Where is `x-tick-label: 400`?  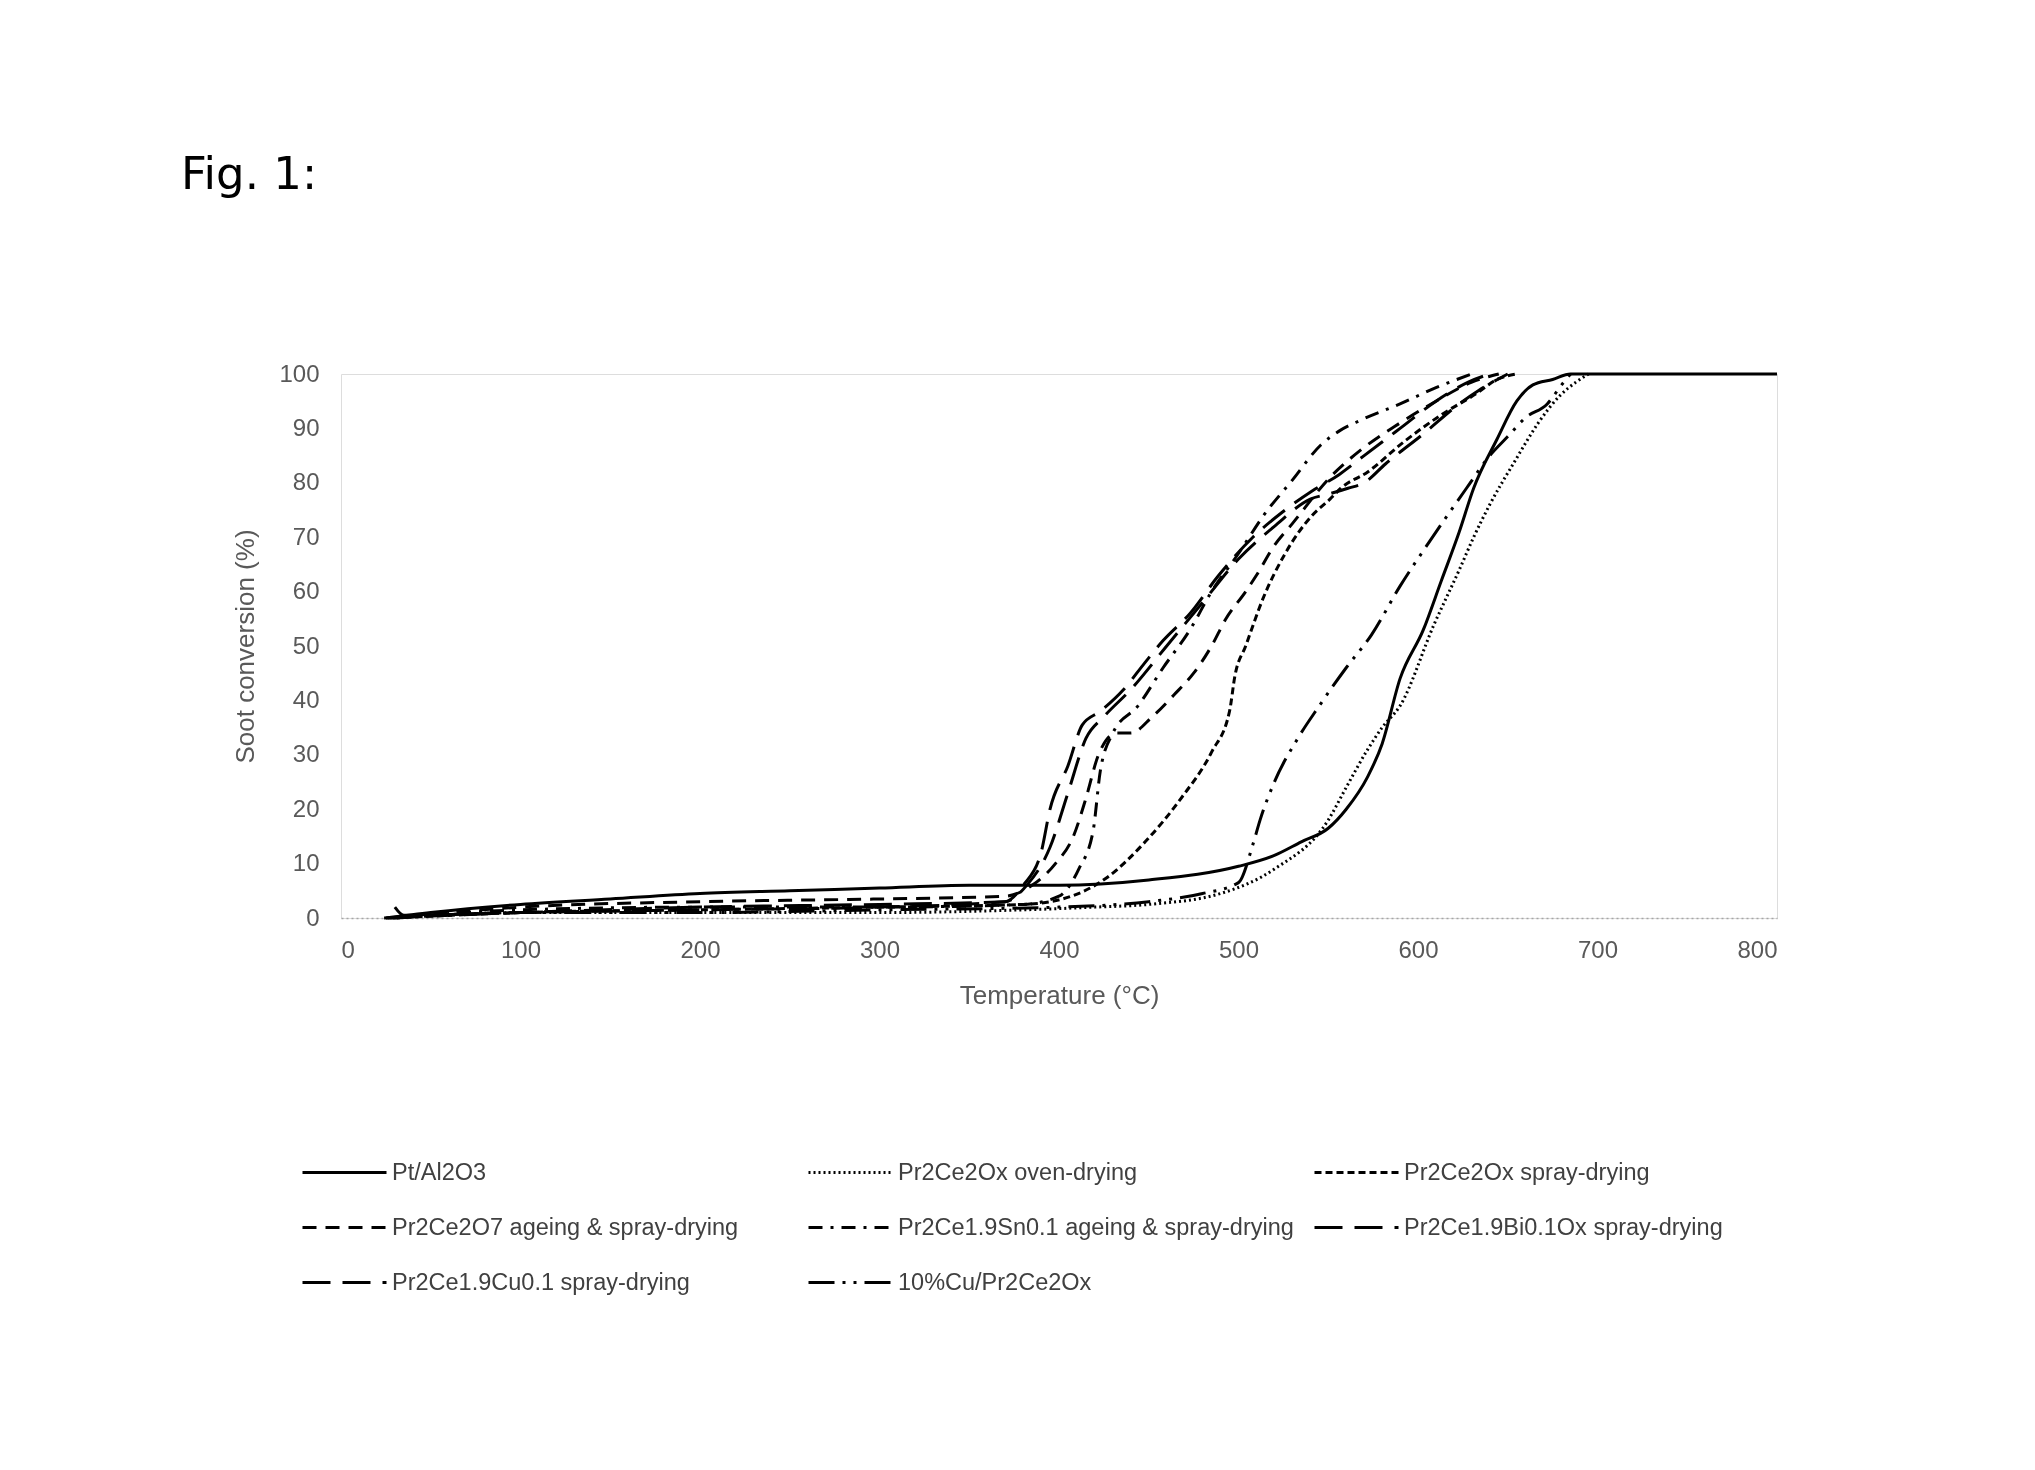 x-tick-label: 400 is located at coordinates (1059, 949).